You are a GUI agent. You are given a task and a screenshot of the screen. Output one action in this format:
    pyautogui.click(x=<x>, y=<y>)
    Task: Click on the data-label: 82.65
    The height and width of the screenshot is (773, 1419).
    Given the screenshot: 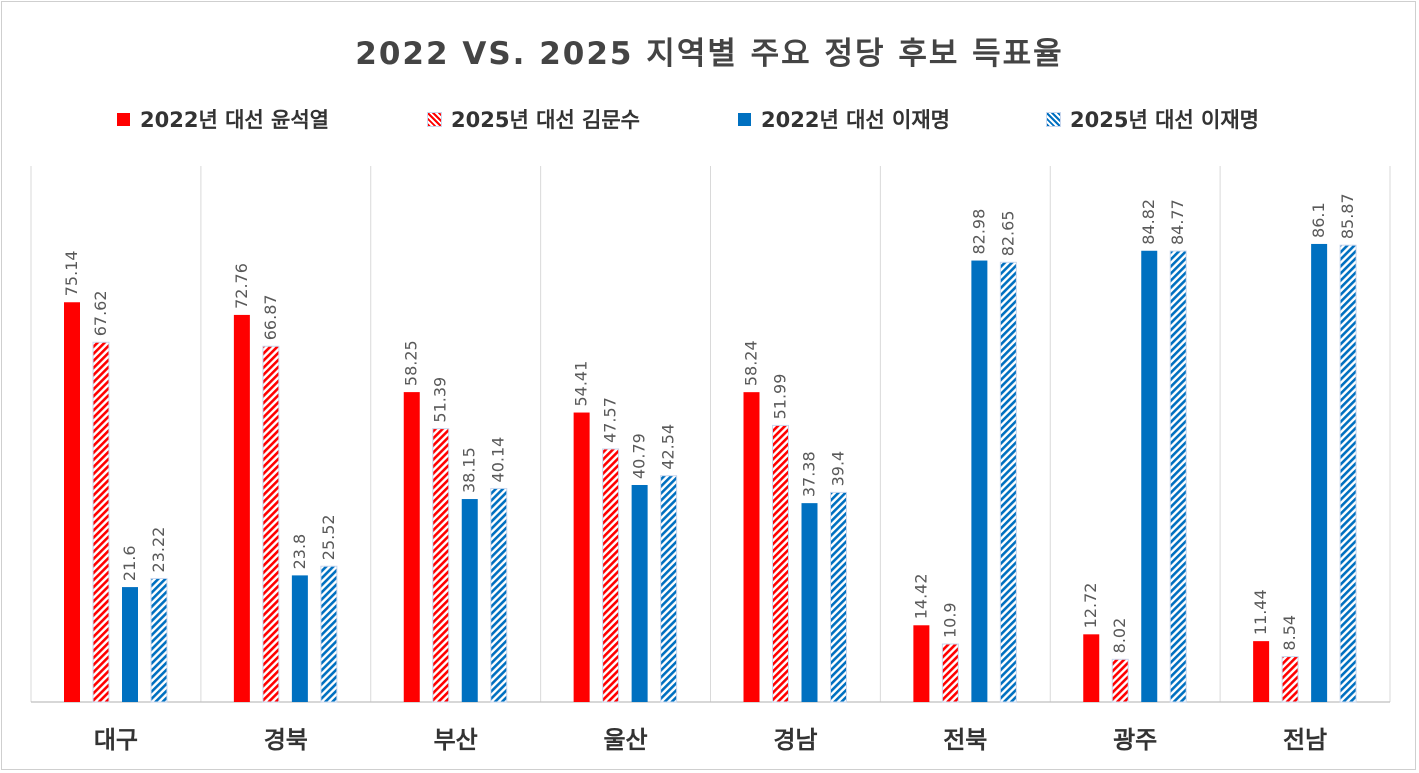 What is the action you would take?
    pyautogui.click(x=1007, y=233)
    